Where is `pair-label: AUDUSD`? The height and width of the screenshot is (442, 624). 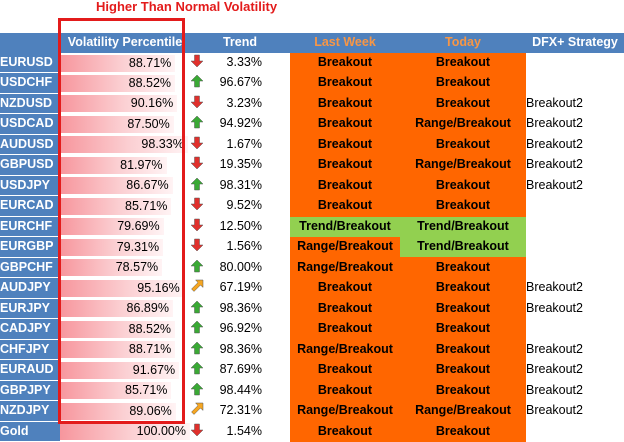
pair-label: AUDUSD is located at coordinates (30, 144).